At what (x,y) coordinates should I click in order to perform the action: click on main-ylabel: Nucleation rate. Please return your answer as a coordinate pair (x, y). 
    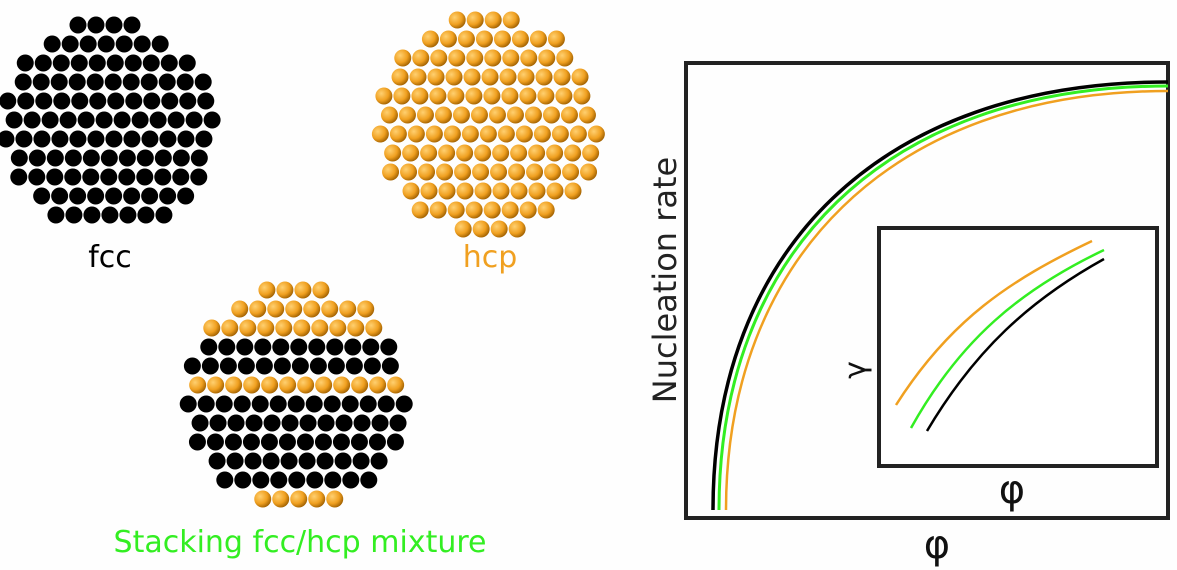
    Looking at the image, I should click on (665, 280).